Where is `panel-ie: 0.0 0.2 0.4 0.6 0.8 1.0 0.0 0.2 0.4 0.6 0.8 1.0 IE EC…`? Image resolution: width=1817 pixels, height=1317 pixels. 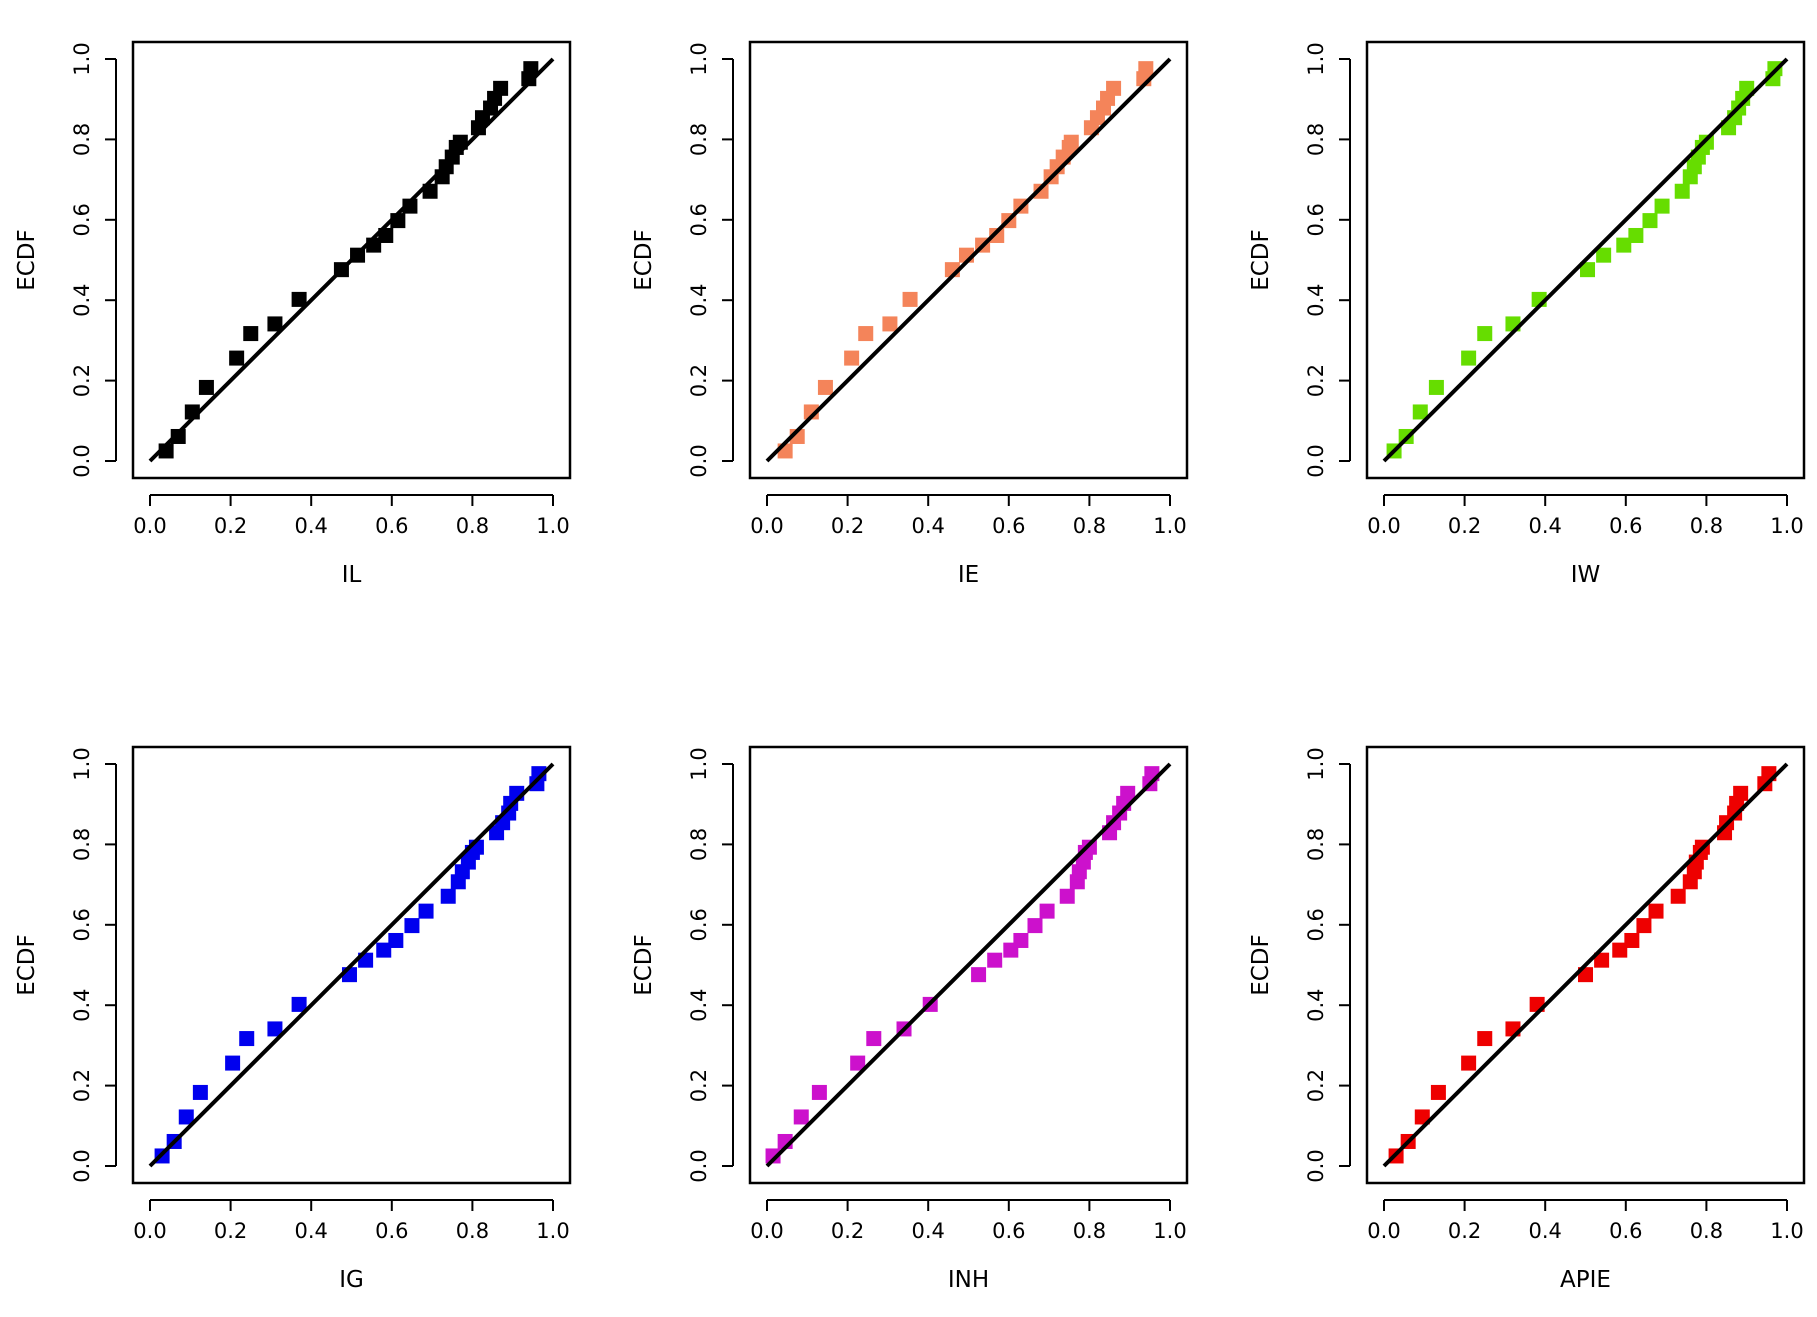
panel-ie: 0.0 0.2 0.4 0.6 0.8 1.0 0.0 0.2 0.4 0.6 0.8 1.0 IE EC… is located at coordinates (910, 314).